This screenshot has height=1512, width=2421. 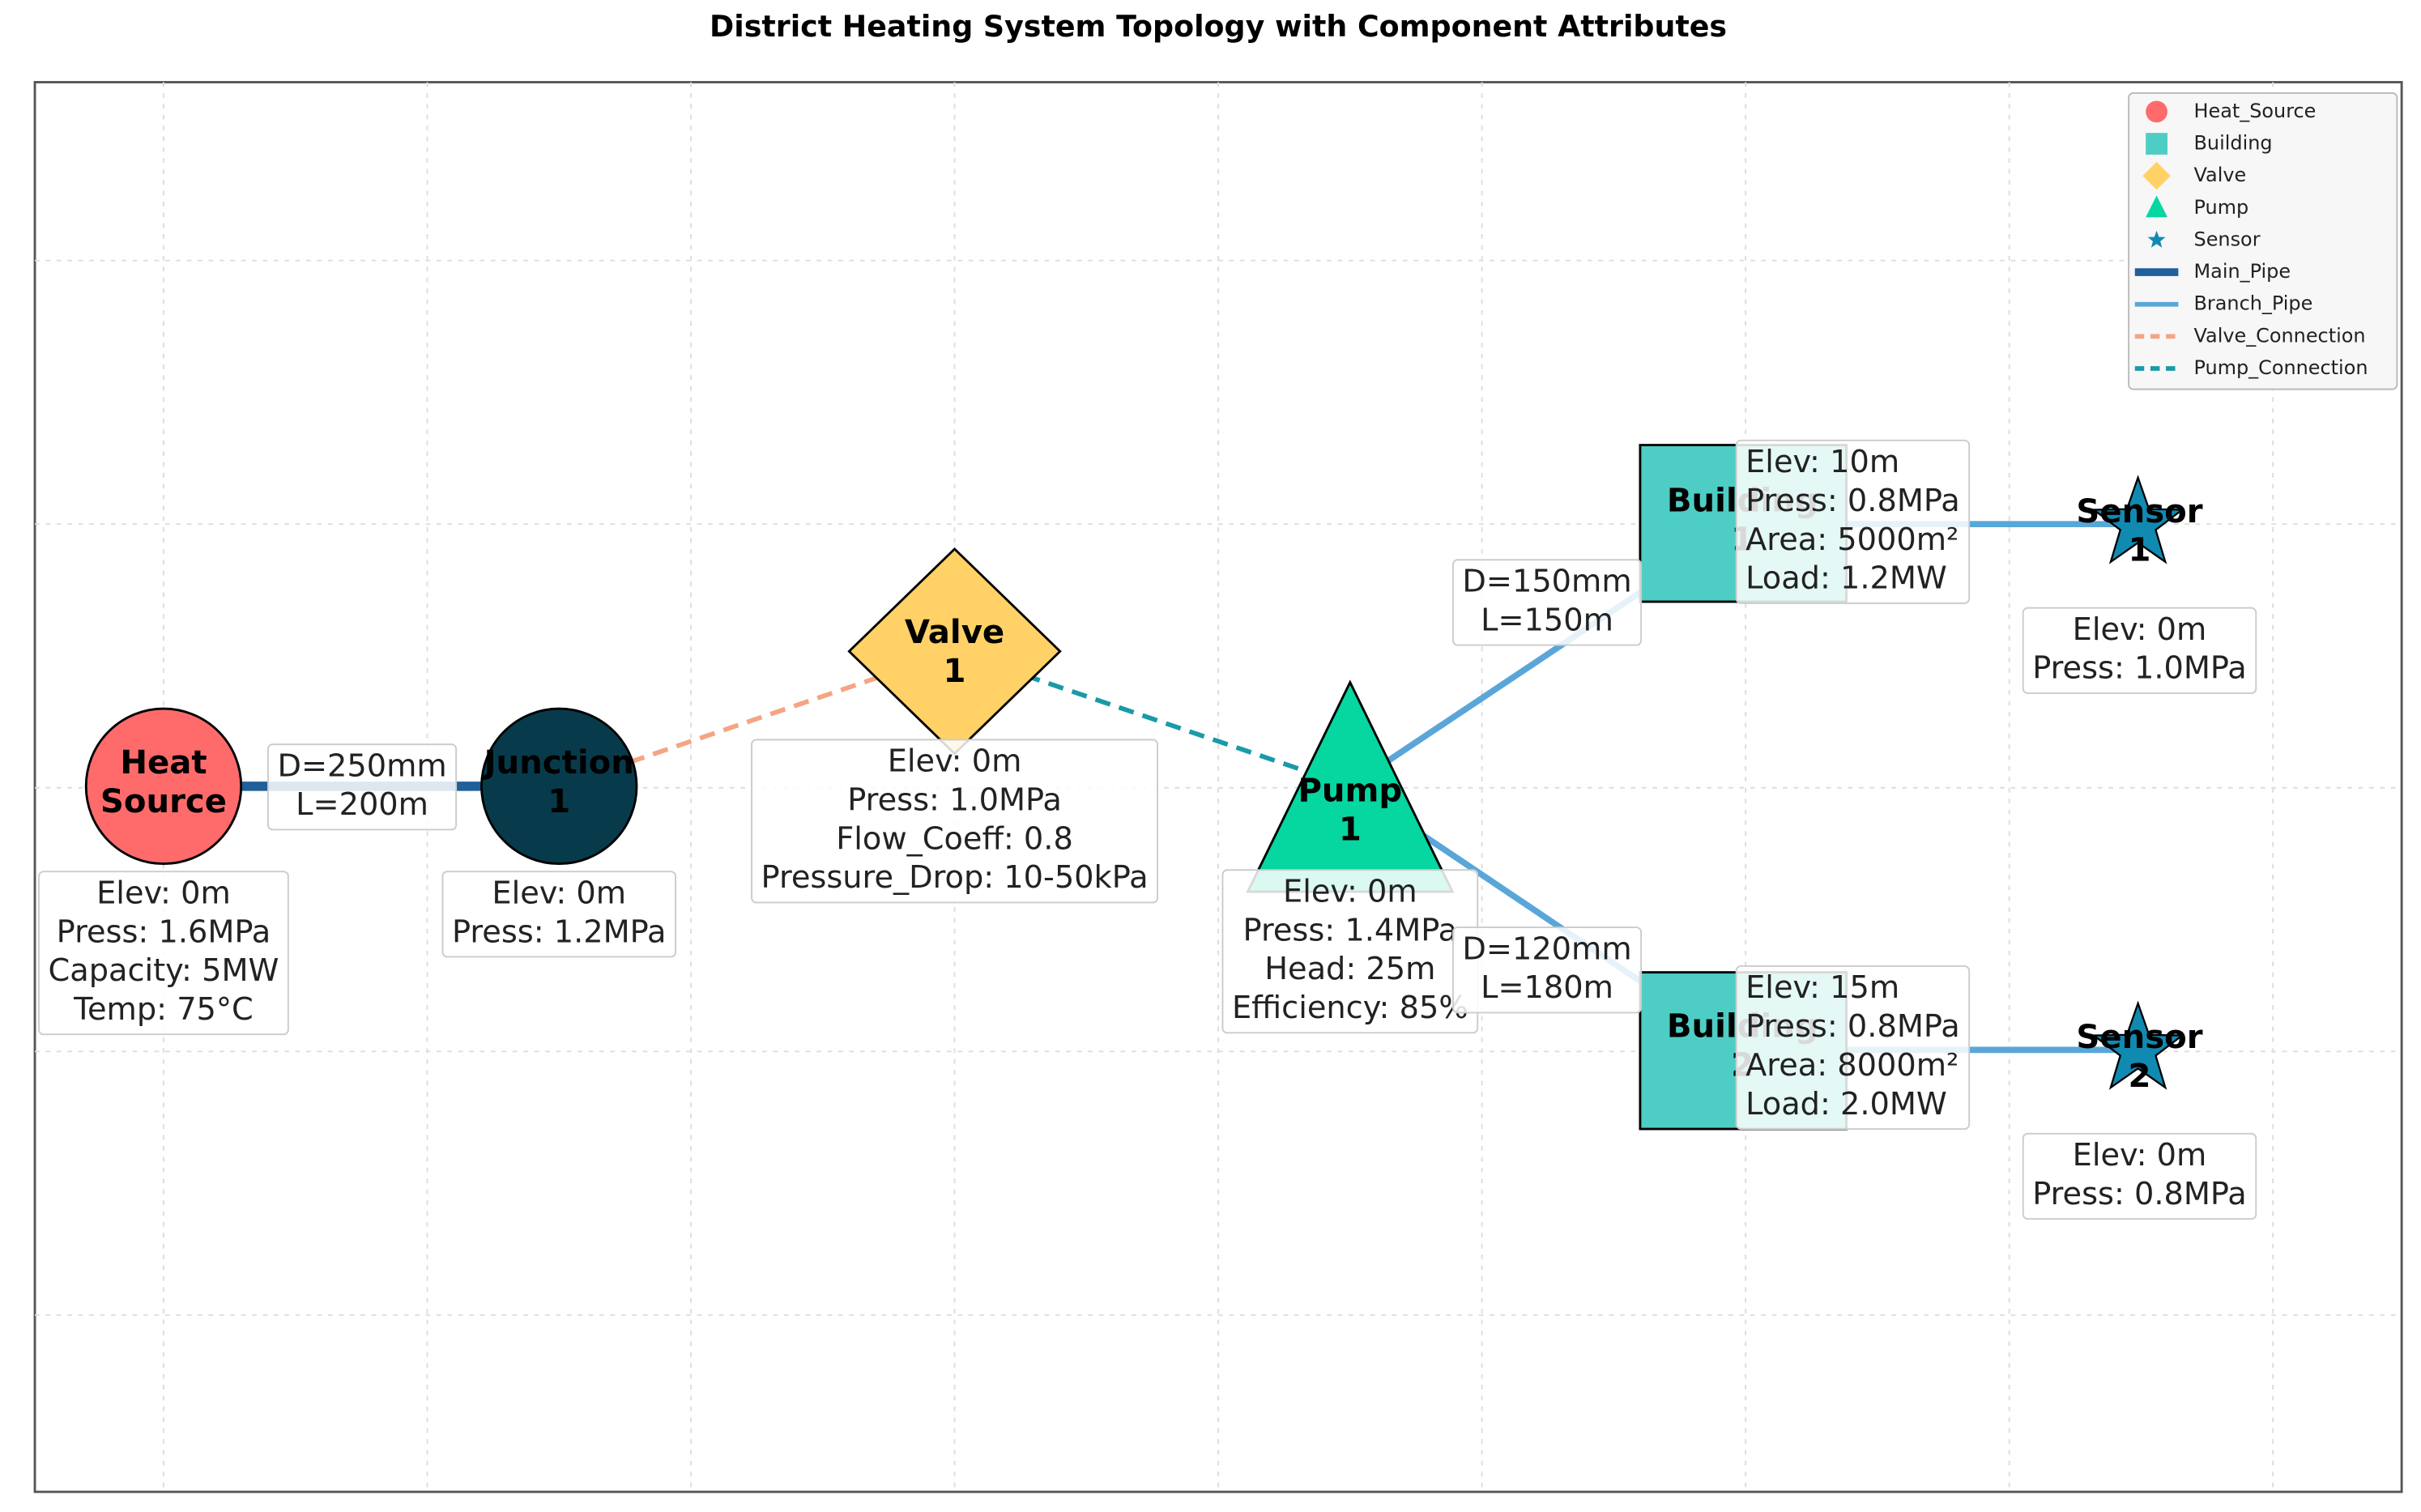 What do you see at coordinates (1546, 581) in the screenshot?
I see `pipe-label: D=150mm` at bounding box center [1546, 581].